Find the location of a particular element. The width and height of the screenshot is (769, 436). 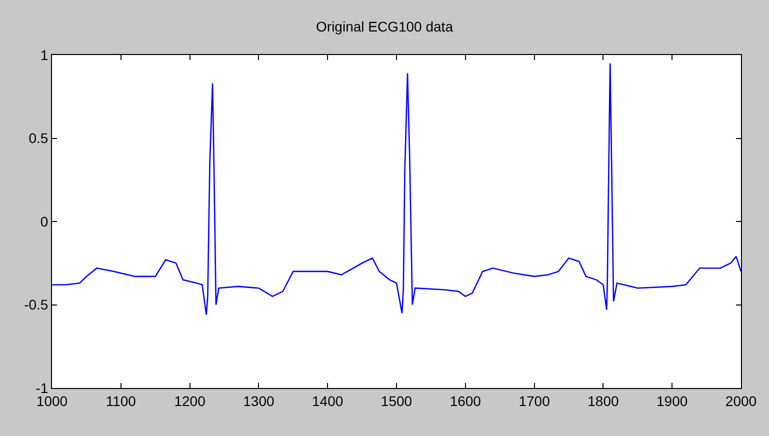

x-tick-label: 1500 is located at coordinates (396, 400).